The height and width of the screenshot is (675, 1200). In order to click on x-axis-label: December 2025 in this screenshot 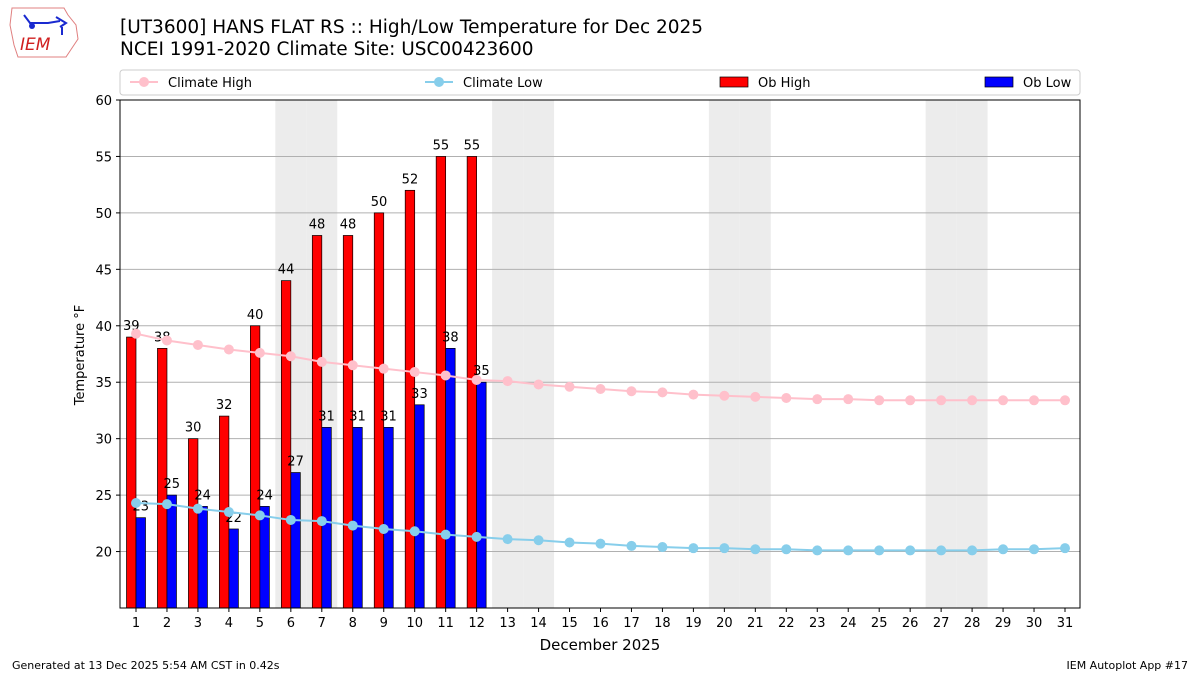, I will do `click(600, 645)`.